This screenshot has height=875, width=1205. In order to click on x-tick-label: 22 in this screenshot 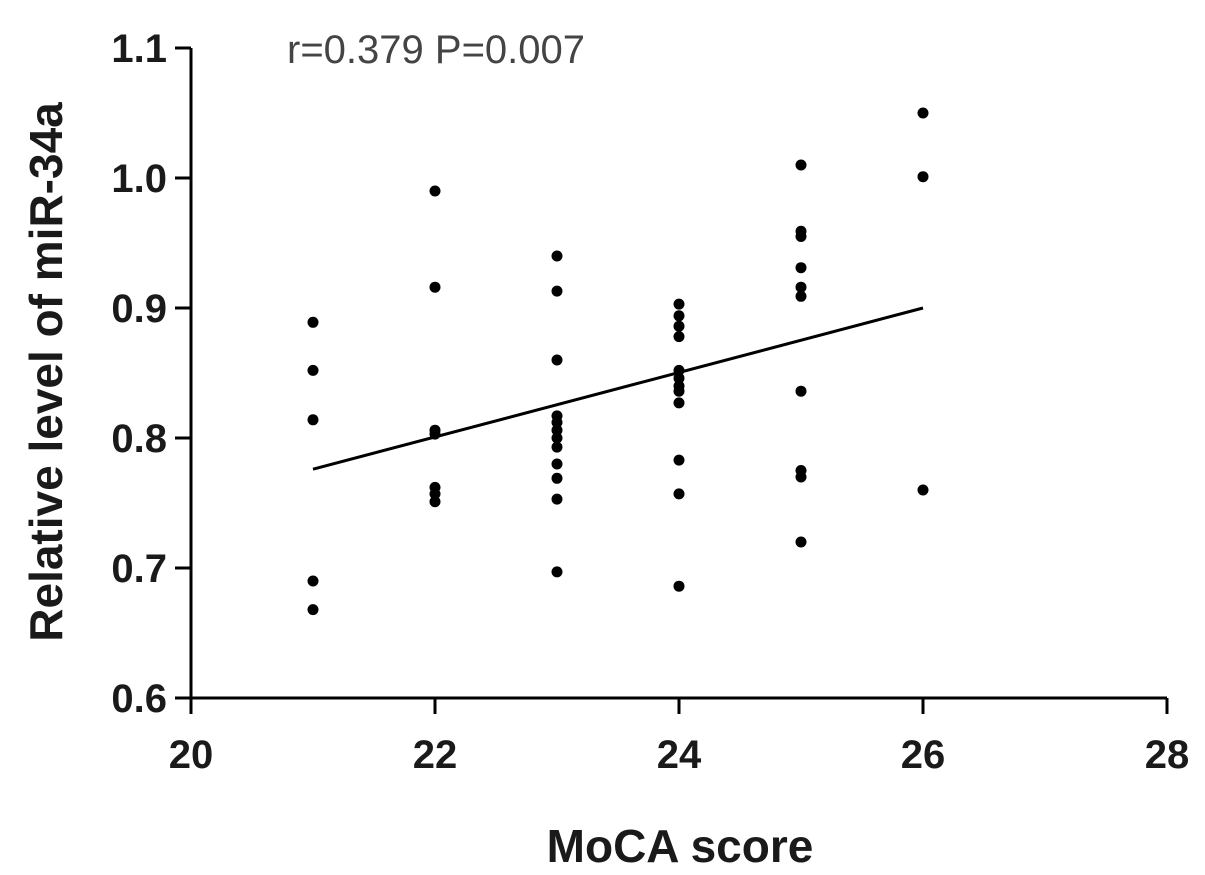, I will do `click(435, 755)`.